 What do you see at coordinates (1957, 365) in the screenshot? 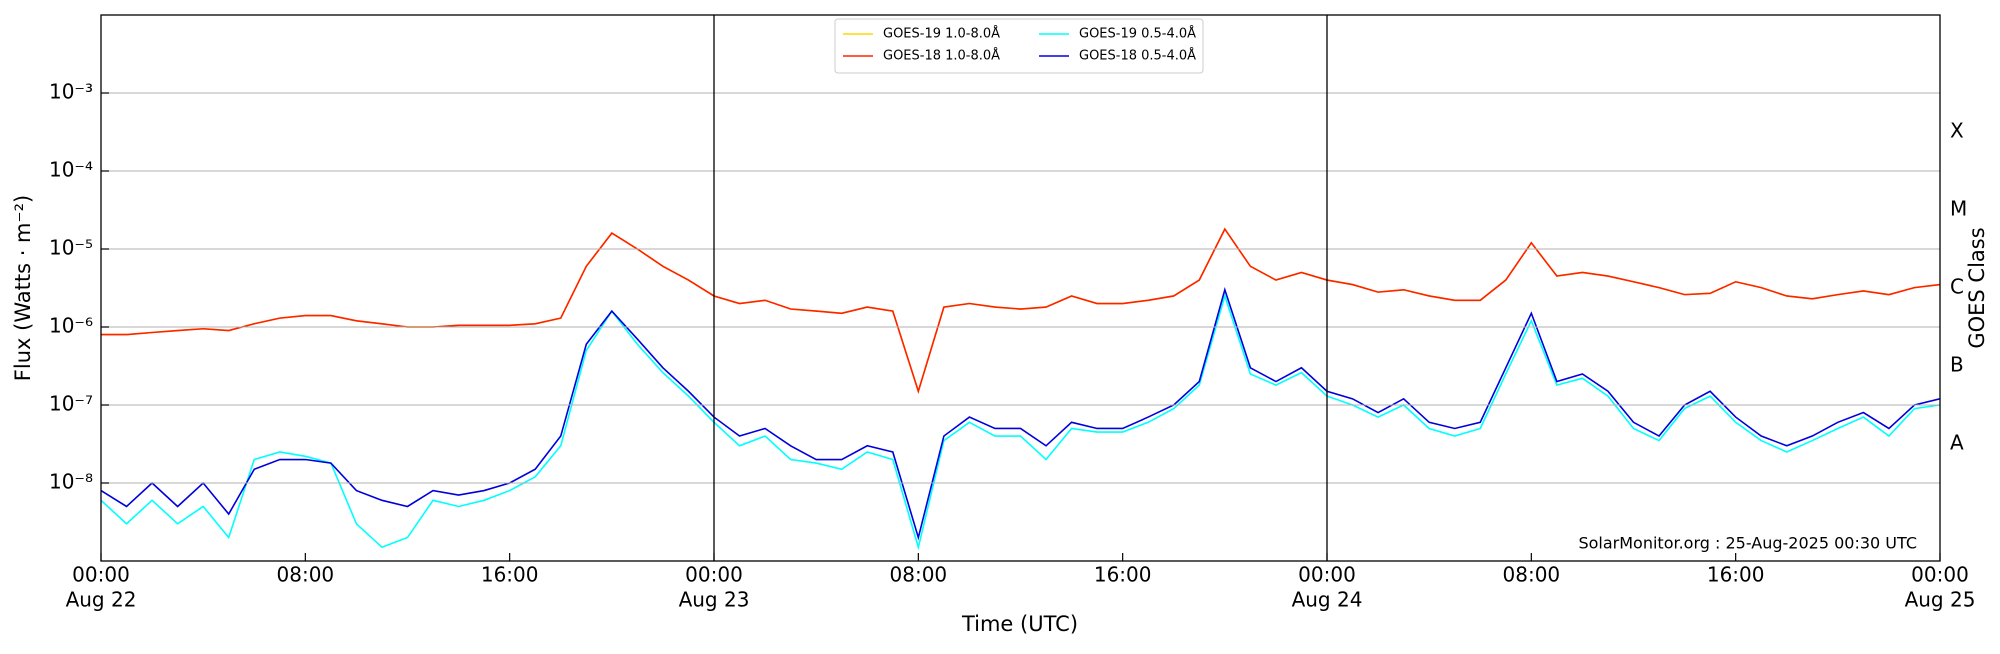
I see `class-label: B` at bounding box center [1957, 365].